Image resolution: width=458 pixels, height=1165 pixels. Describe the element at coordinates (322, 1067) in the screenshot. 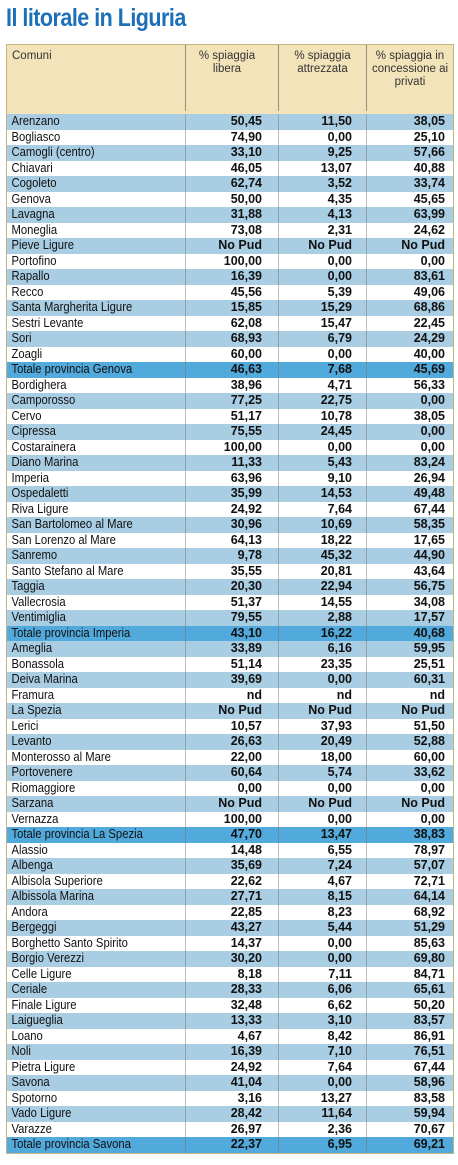

I see `value-attrezzata: 7,64` at that location.